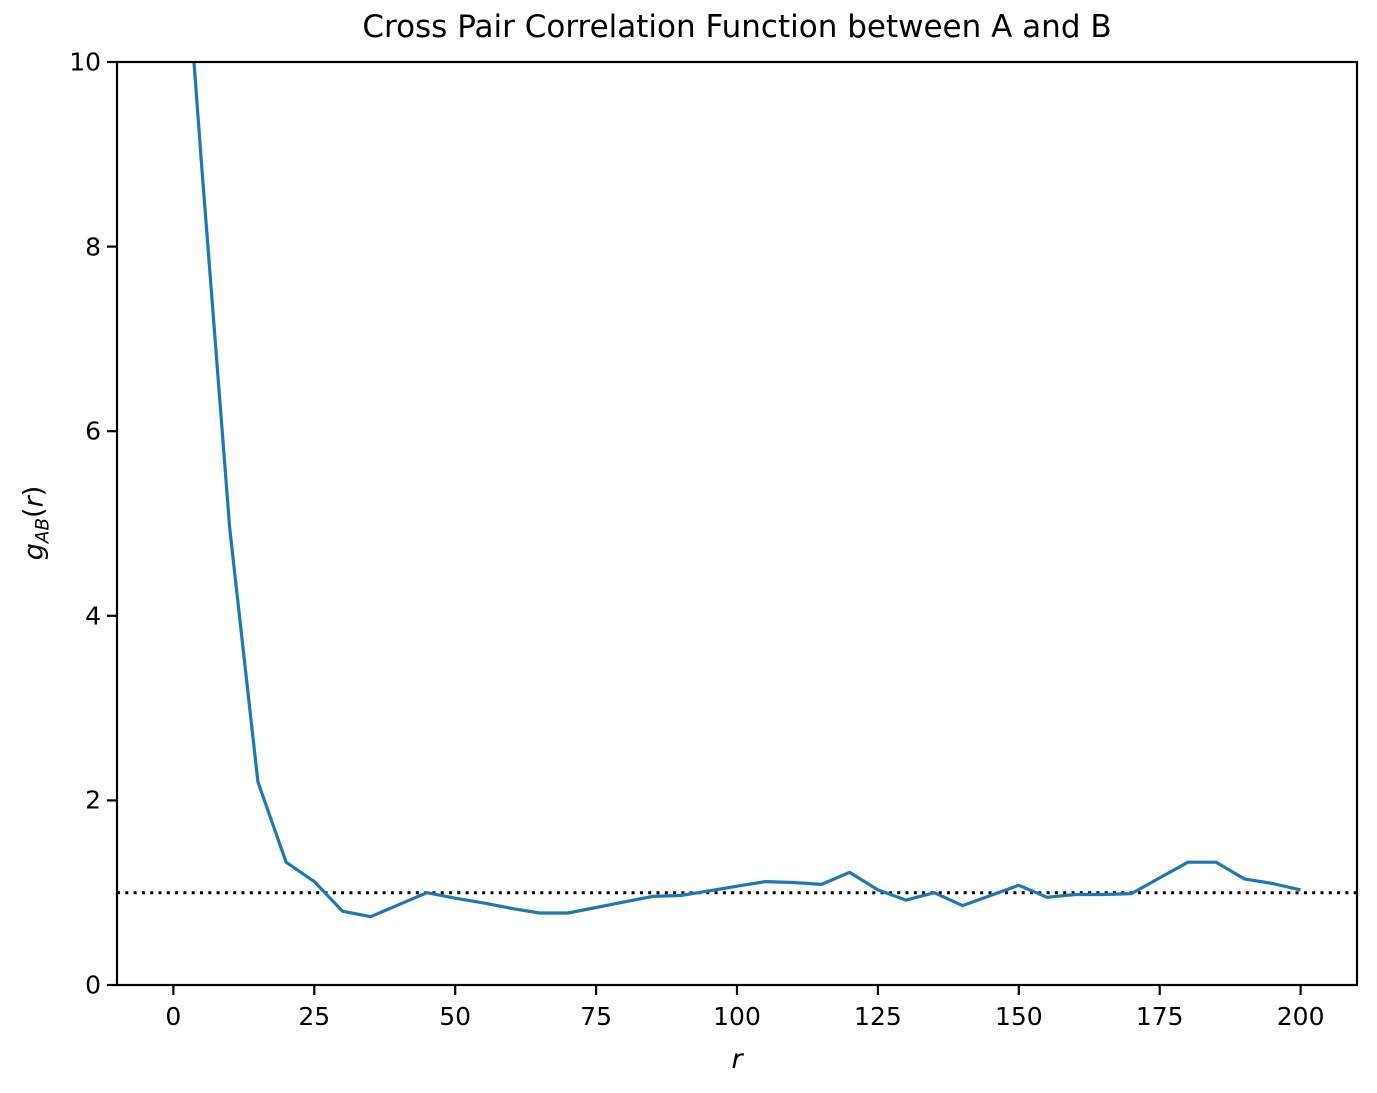 Image resolution: width=1377 pixels, height=1093 pixels. I want to click on y-label-close-paren: ), so click(34, 491).